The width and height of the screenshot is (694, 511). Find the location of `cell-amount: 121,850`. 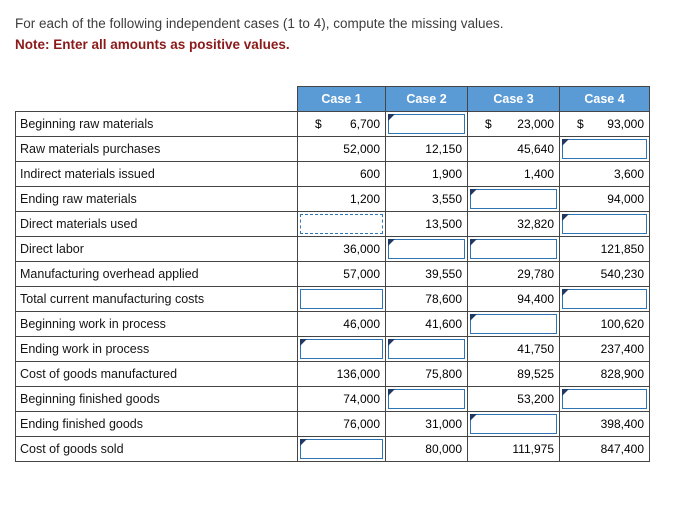

cell-amount: 121,850 is located at coordinates (622, 249).